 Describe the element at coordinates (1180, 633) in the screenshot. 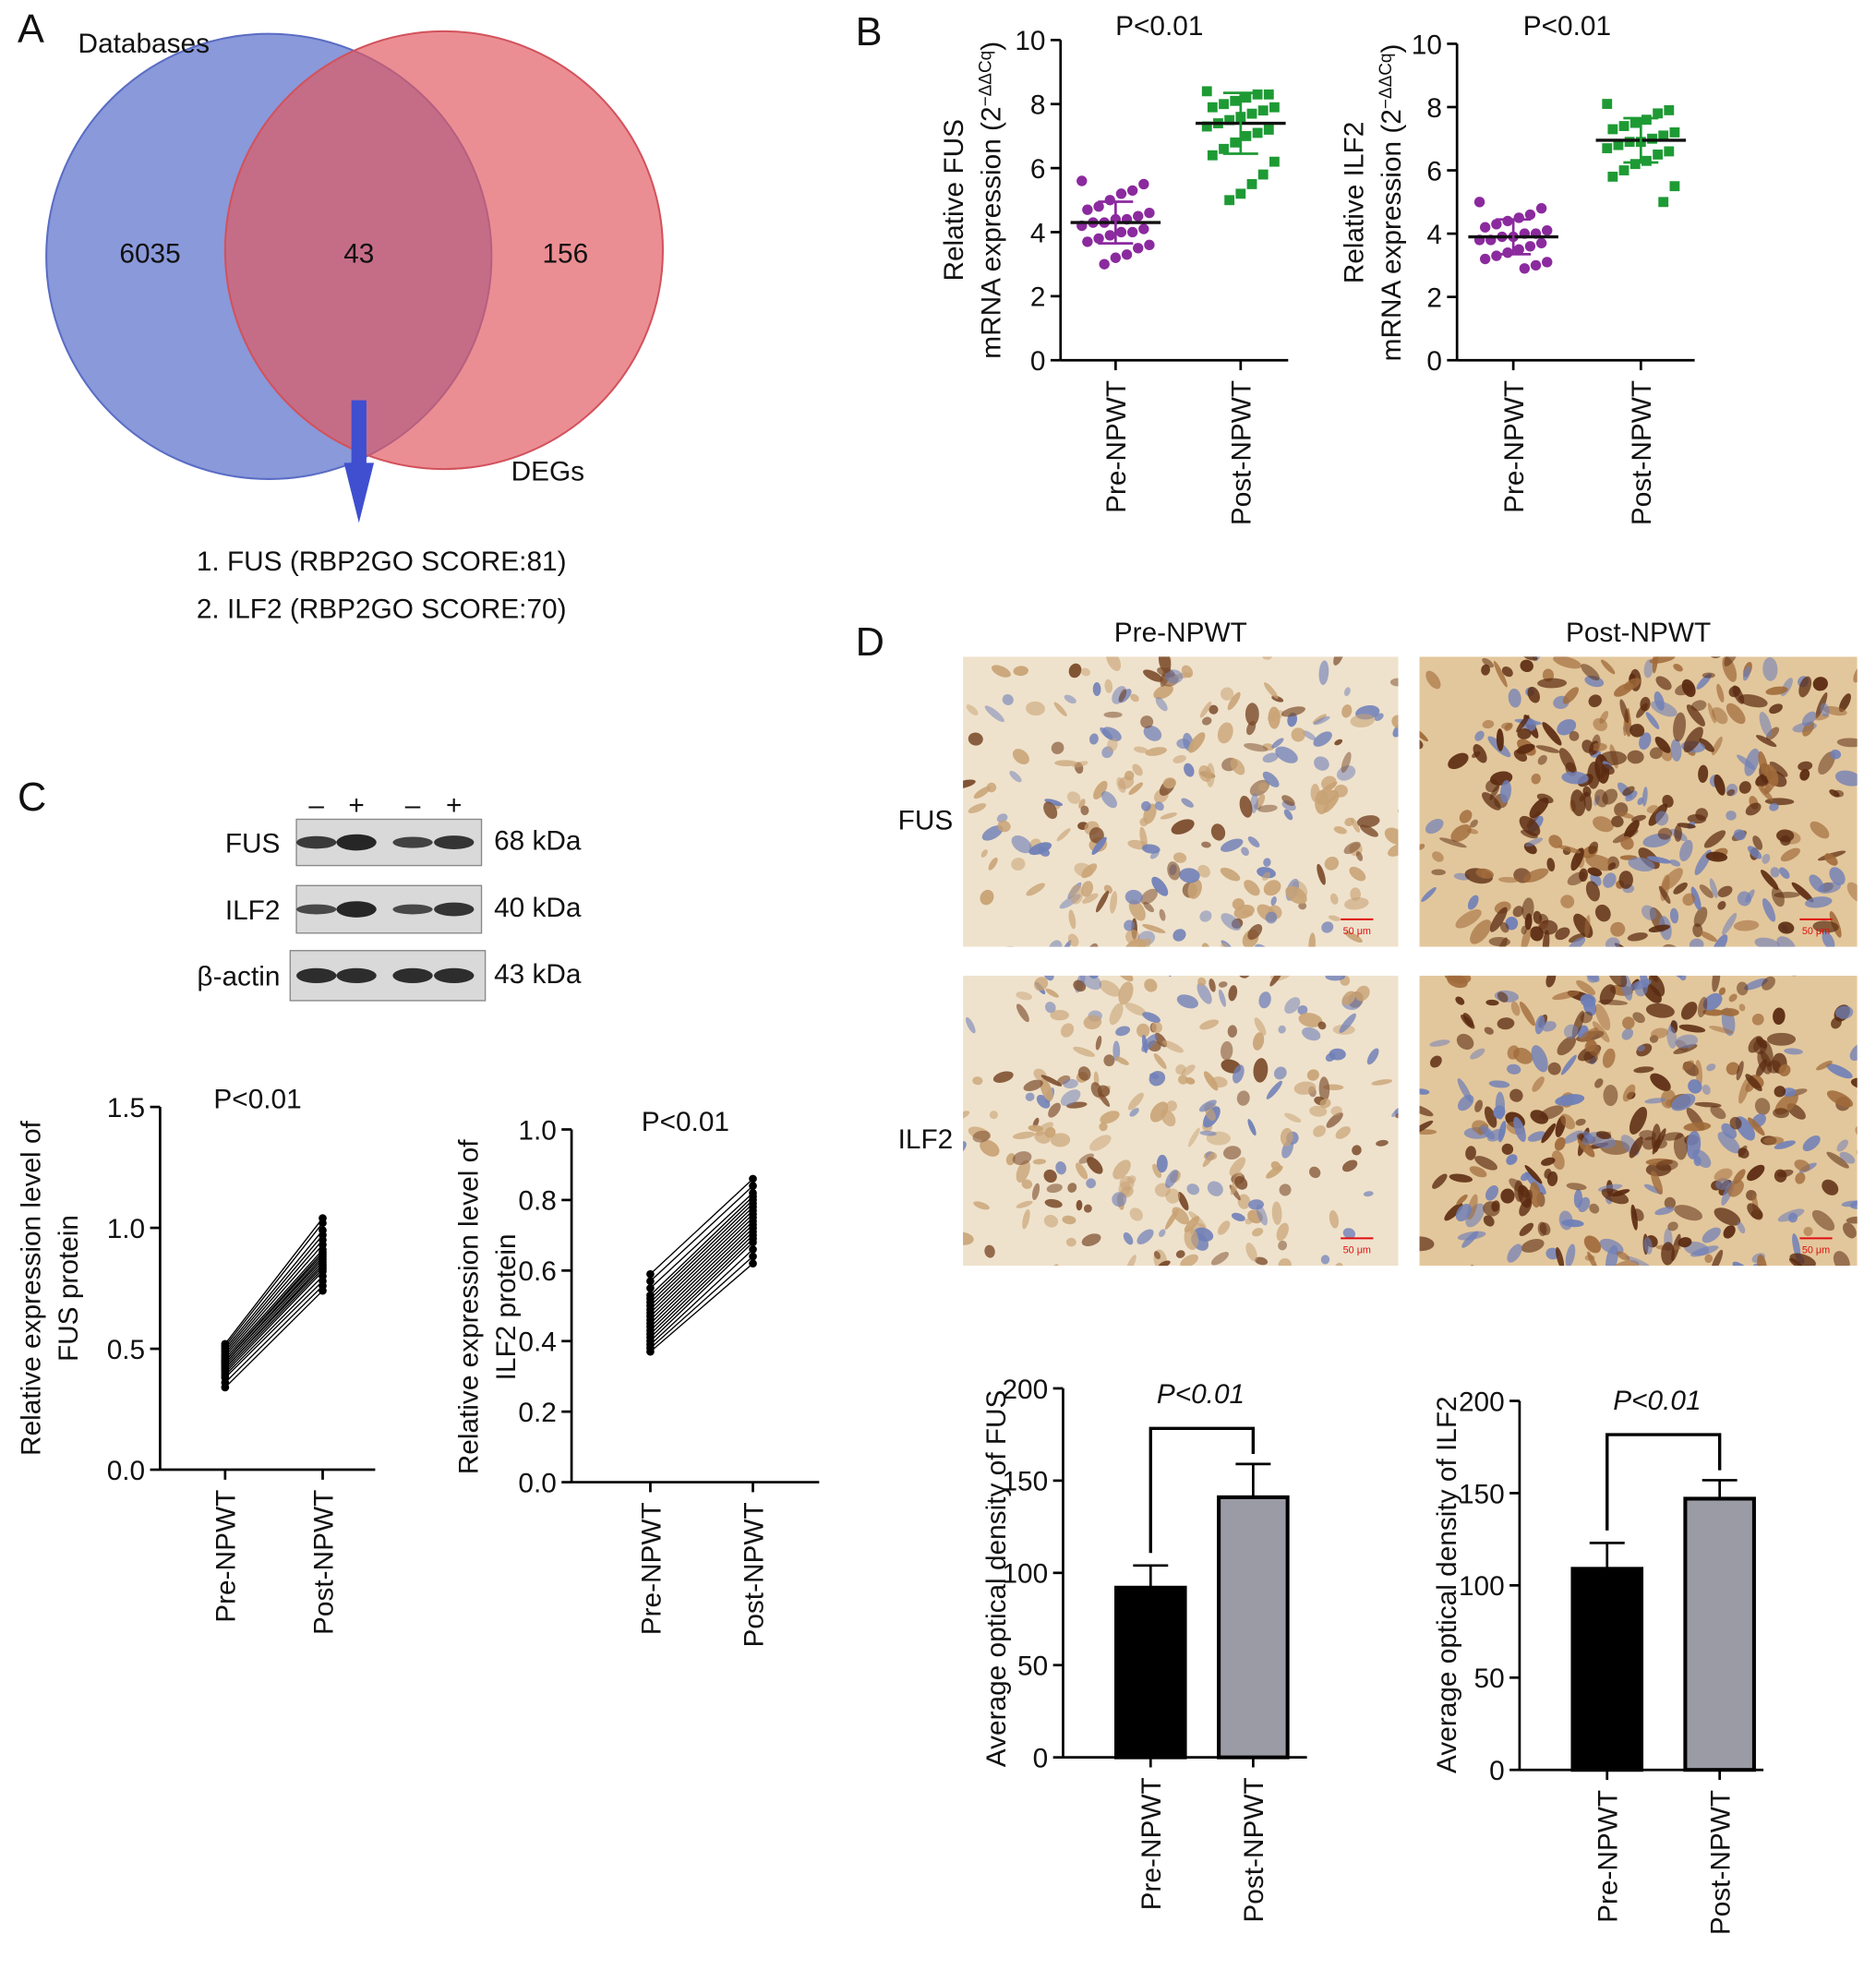

I see `column-label: Pre-NPWT` at that location.